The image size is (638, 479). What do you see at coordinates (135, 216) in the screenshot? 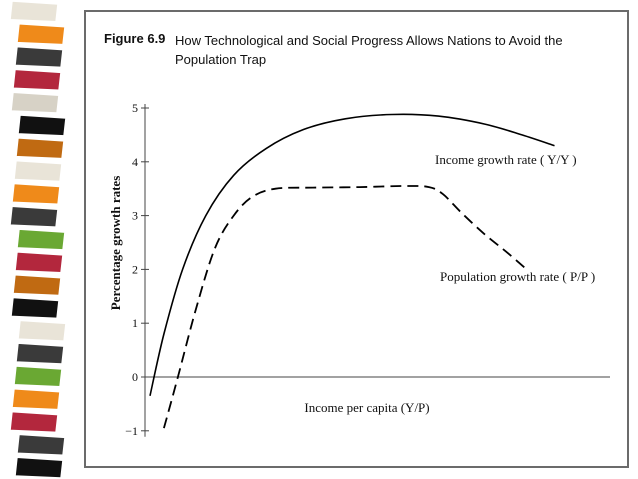
I see `y-tick-label: 3` at bounding box center [135, 216].